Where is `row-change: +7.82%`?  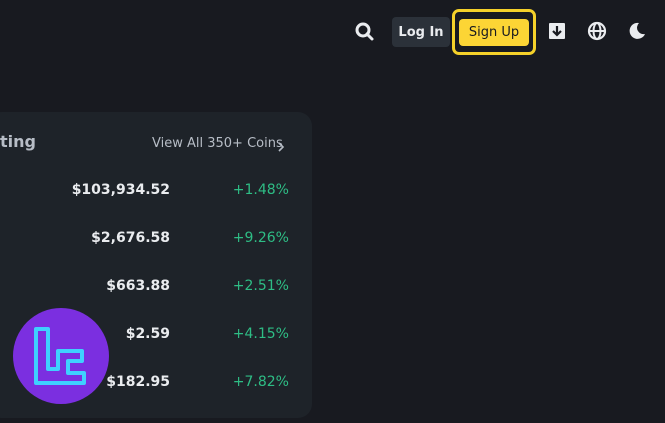 row-change: +7.82% is located at coordinates (260, 382).